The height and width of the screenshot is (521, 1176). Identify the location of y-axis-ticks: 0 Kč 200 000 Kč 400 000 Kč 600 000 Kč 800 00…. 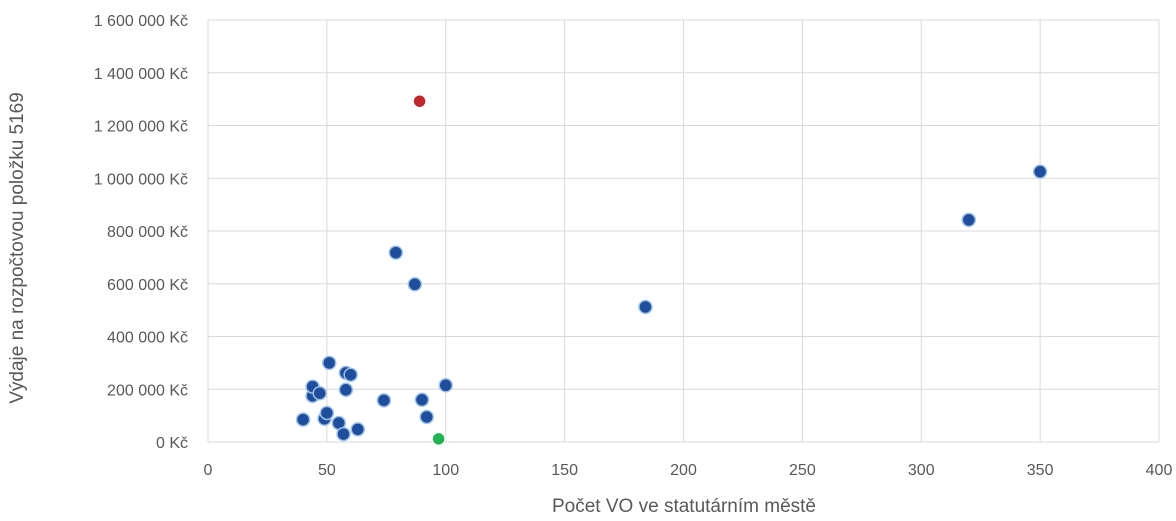
(141, 232).